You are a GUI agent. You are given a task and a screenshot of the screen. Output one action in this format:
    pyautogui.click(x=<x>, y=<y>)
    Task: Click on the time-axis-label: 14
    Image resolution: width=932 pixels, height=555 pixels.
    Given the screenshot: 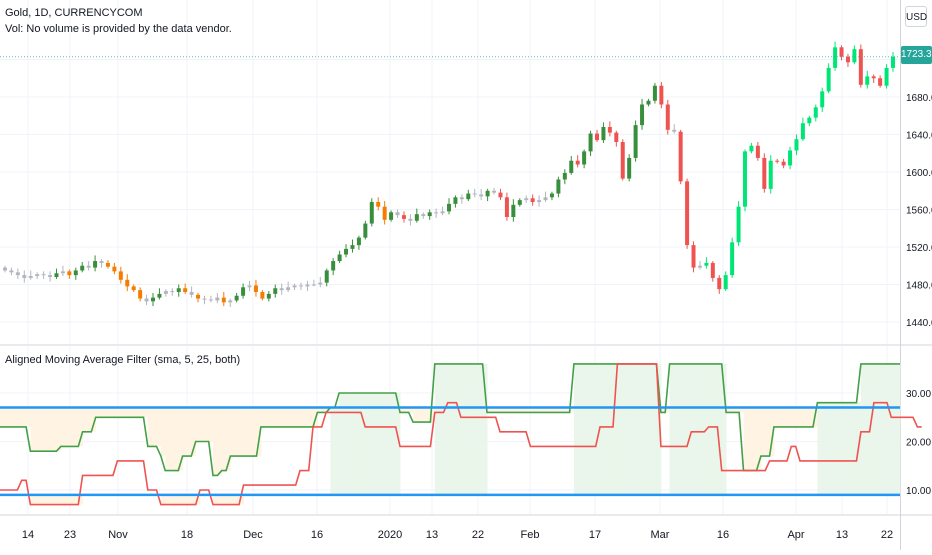 What is the action you would take?
    pyautogui.click(x=28, y=535)
    